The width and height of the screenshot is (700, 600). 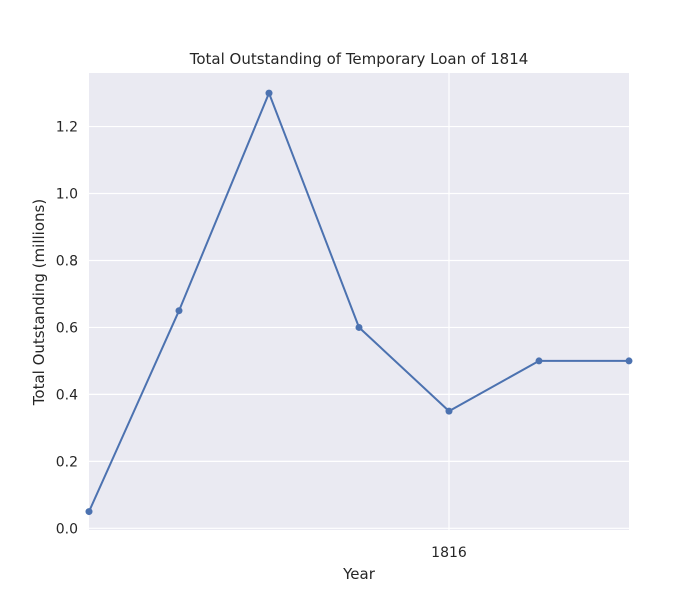 I want to click on x-tick-label: 1816, so click(x=449, y=553).